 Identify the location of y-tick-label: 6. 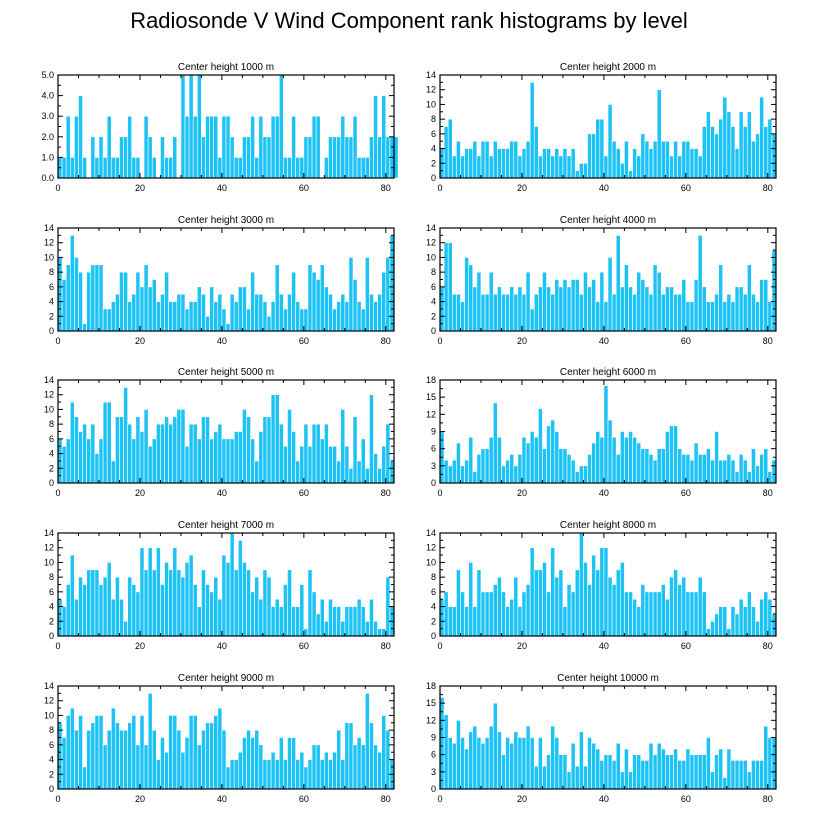
(51, 439).